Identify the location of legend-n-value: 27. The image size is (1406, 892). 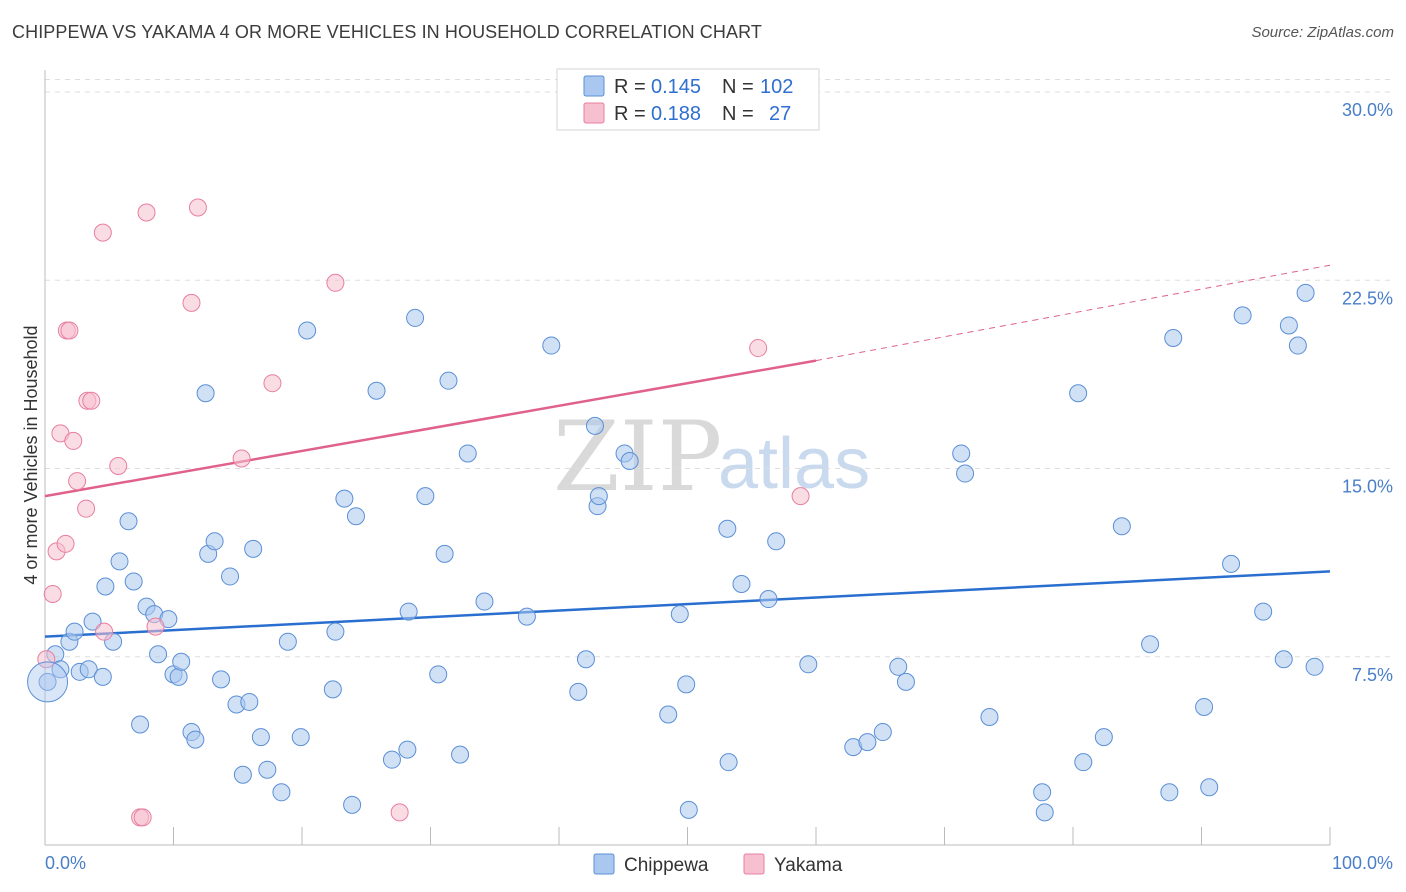
(780, 114).